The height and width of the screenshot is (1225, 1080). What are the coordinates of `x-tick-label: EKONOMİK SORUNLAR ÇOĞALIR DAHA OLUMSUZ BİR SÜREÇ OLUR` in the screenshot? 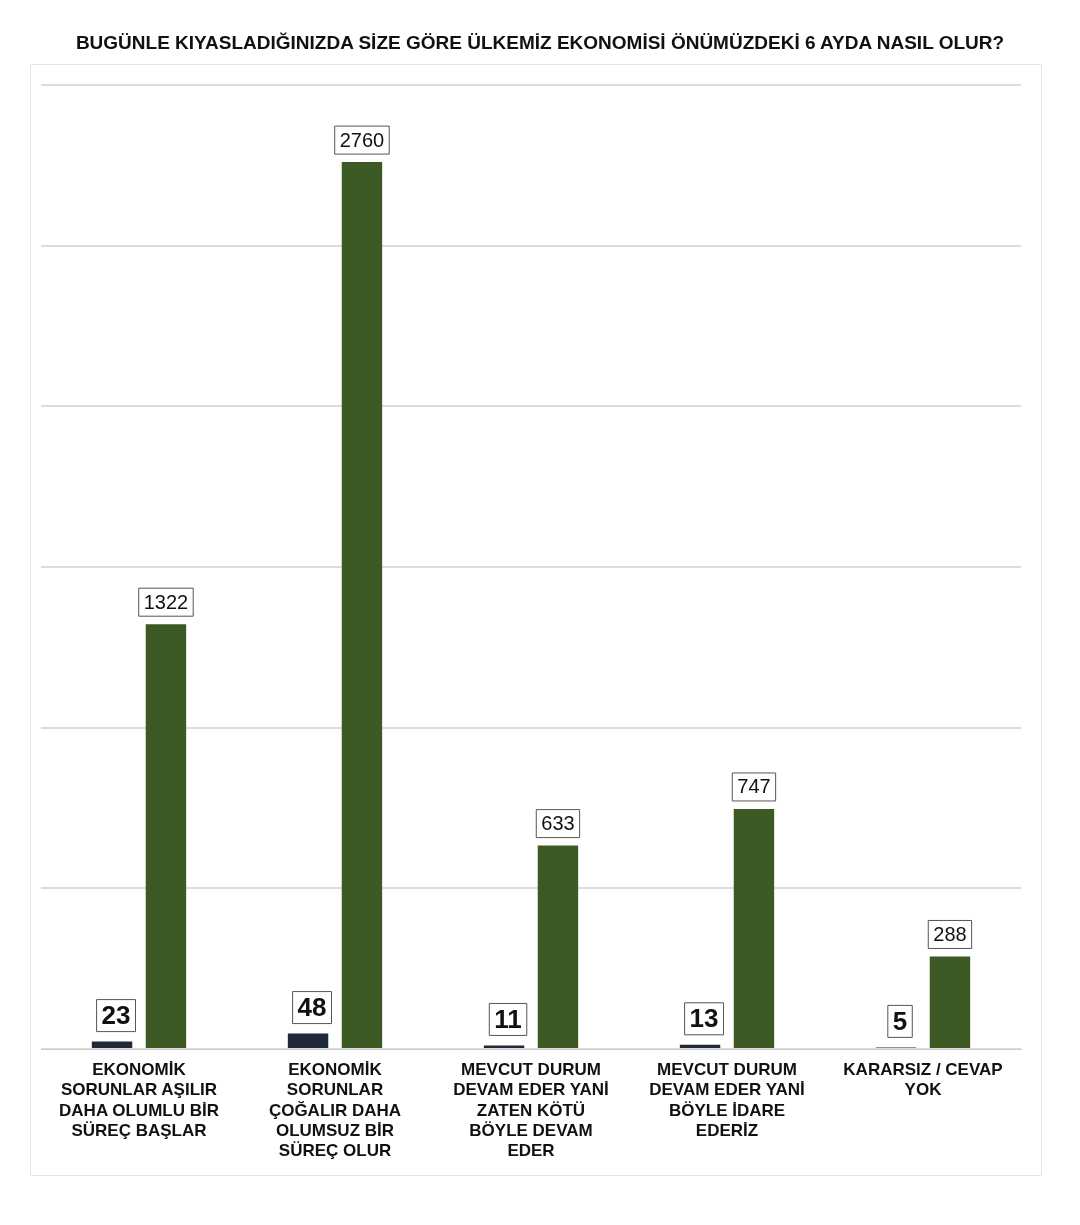 It's located at (335, 1110).